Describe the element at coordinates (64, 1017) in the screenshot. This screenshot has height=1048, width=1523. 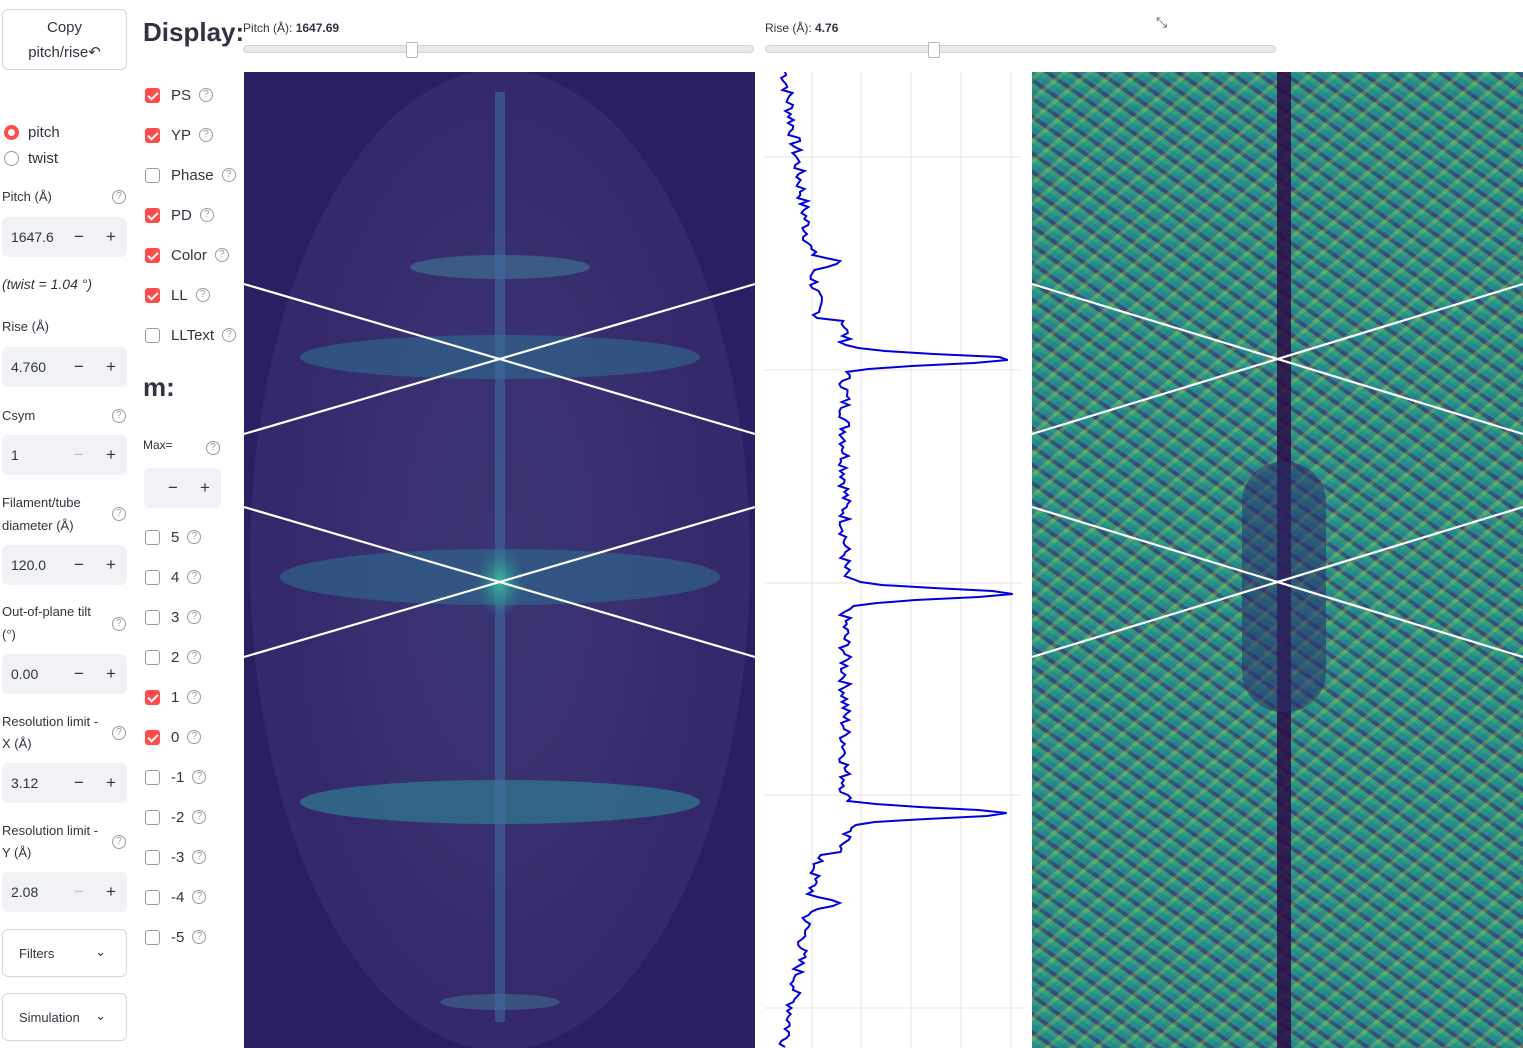
I see `simulation-expander: Simulation ⌄` at that location.